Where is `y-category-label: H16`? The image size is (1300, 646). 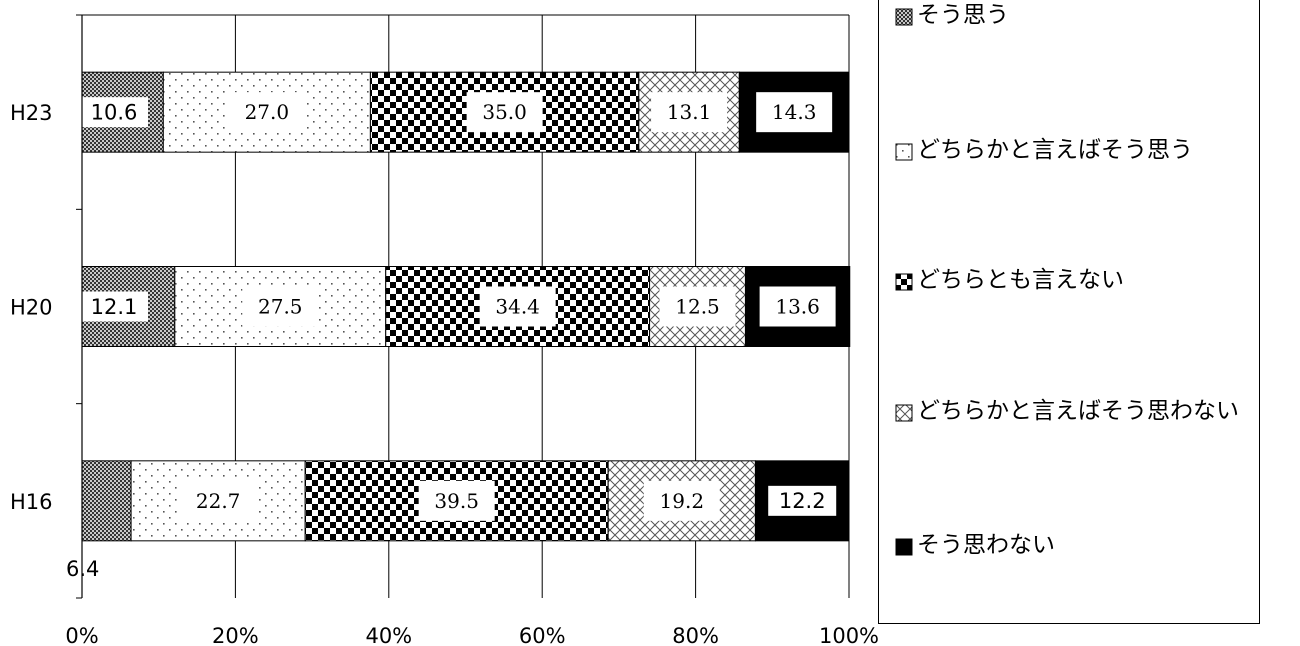 y-category-label: H16 is located at coordinates (31, 502).